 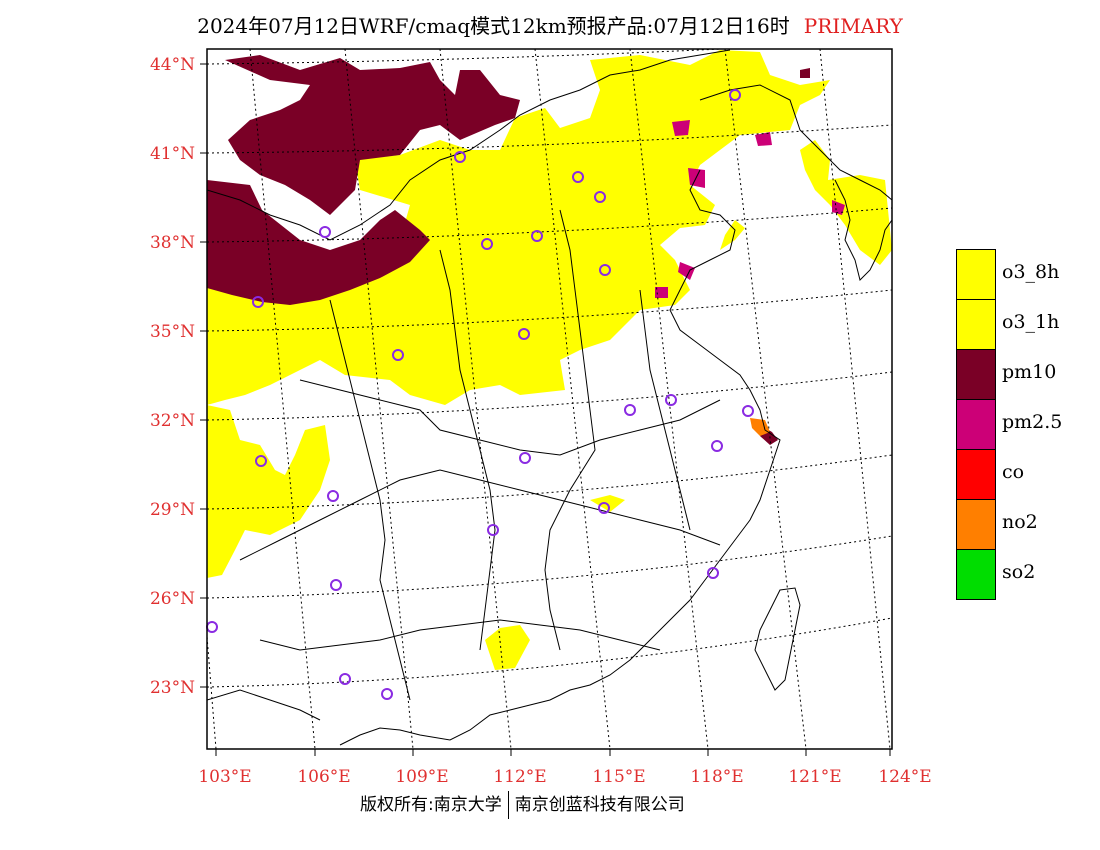 I want to click on copyright-footer: 版权所有:南京大学 南京创蓝科技有限公司, so click(x=522, y=804).